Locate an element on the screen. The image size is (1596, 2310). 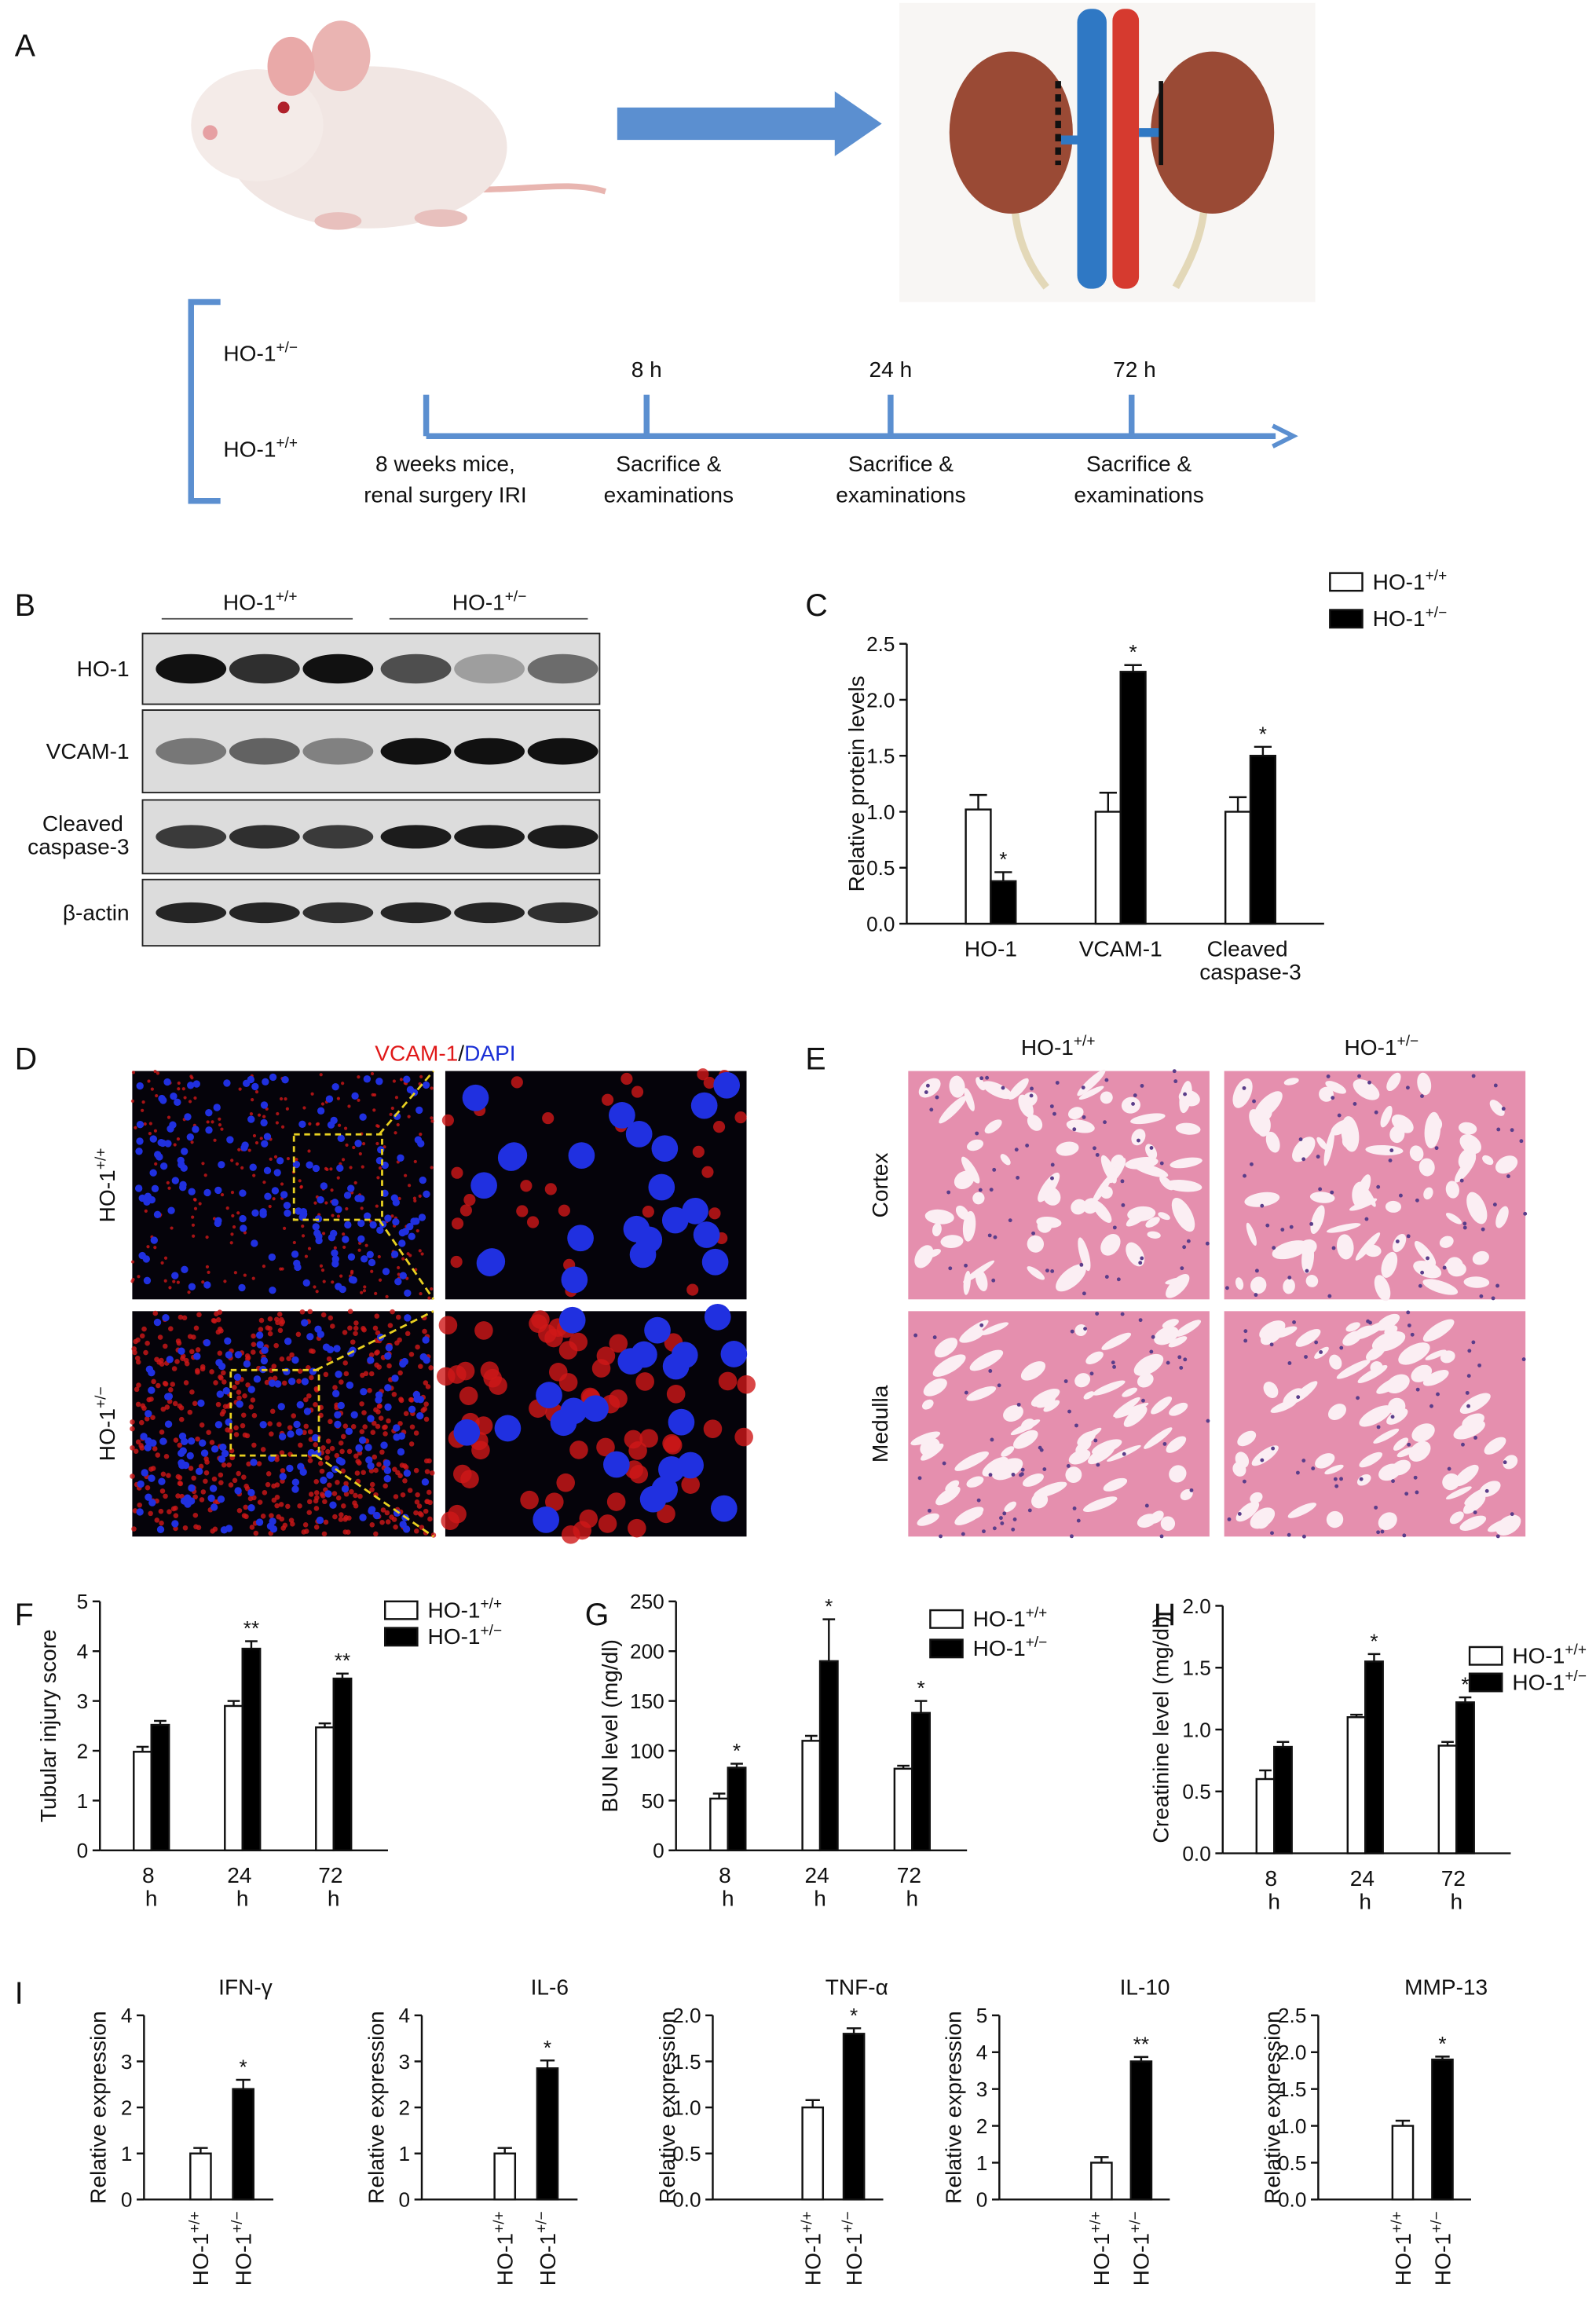
error-bar is located at coordinates (243, 2083).